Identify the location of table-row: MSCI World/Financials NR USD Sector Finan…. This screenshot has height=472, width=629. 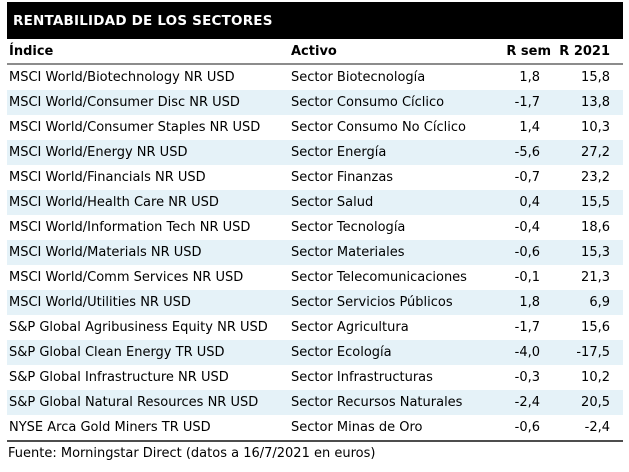
(315, 177).